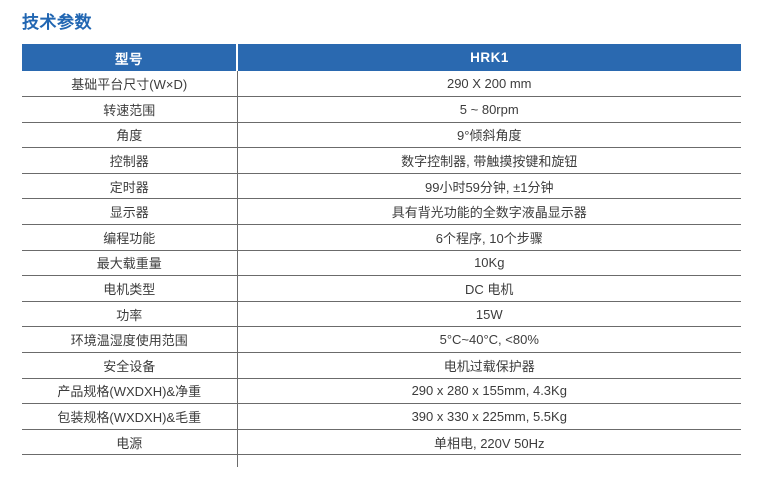  I want to click on table-row: 电机类型 DC 电机, so click(381, 288).